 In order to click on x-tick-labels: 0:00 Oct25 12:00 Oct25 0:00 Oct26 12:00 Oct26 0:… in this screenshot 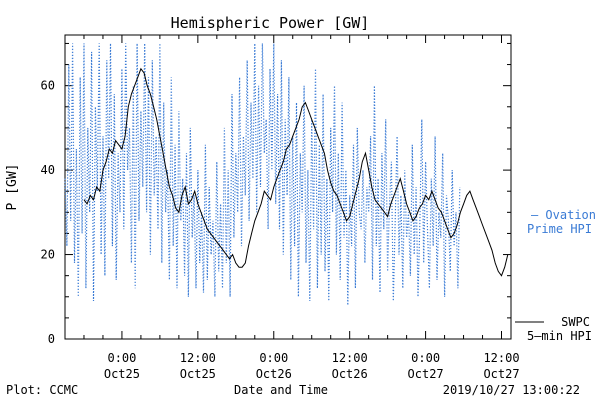, I will do `click(312, 366)`.